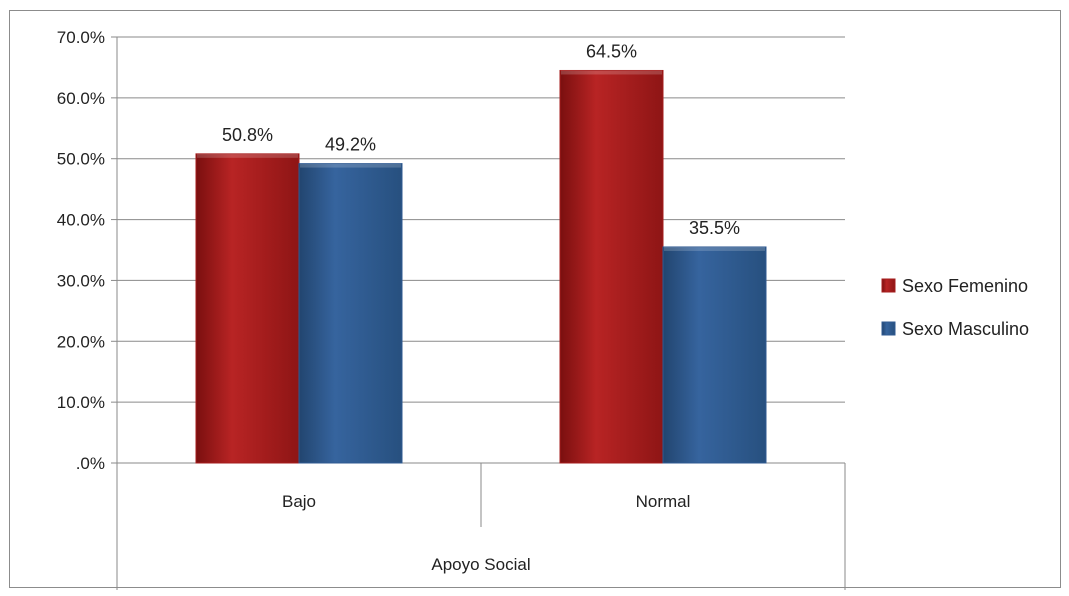 This screenshot has width=1069, height=596. Describe the element at coordinates (714, 228) in the screenshot. I see `data-label: 35.5%` at that location.